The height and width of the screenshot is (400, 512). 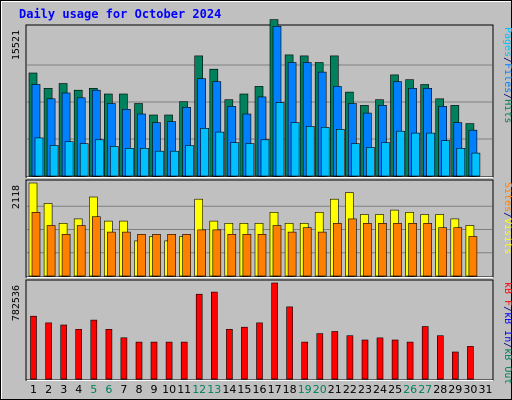 What do you see at coordinates (365, 389) in the screenshot?
I see `day-label: 23` at bounding box center [365, 389].